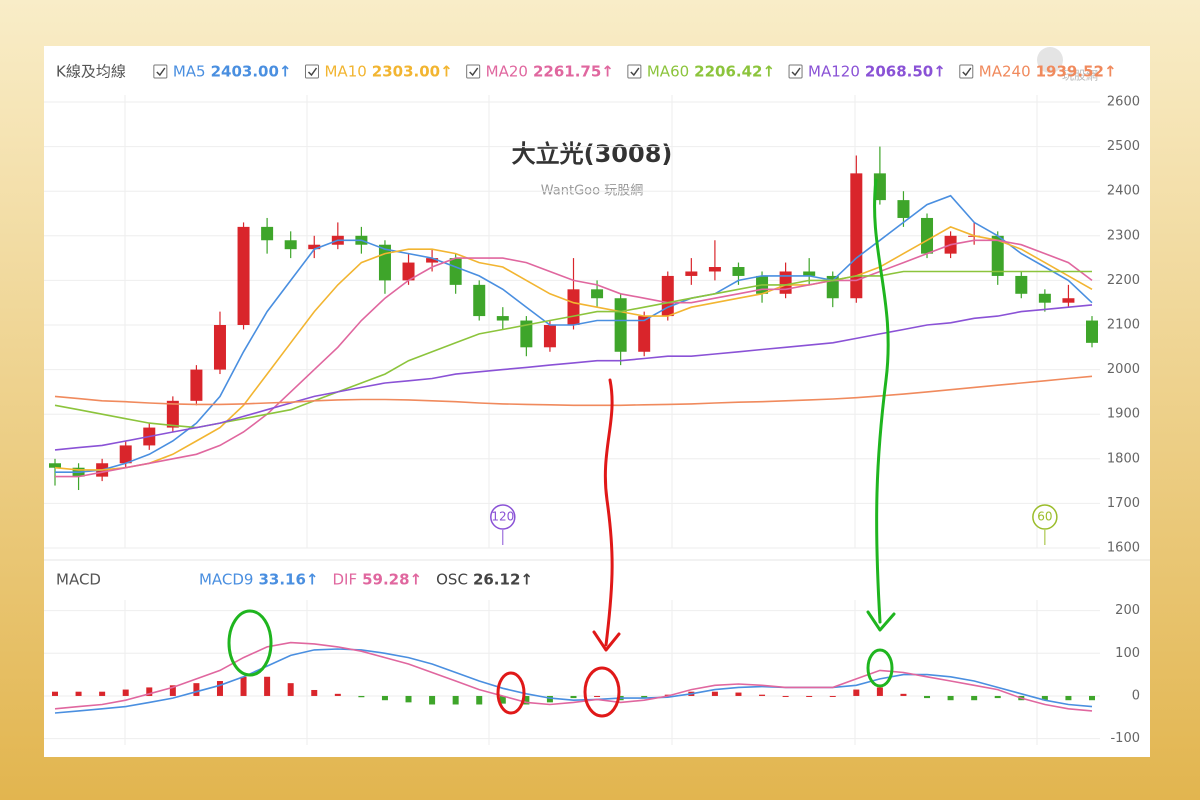 This screenshot has height=804, width=1200. Describe the element at coordinates (511, 693) in the screenshot. I see `red-circle` at that location.